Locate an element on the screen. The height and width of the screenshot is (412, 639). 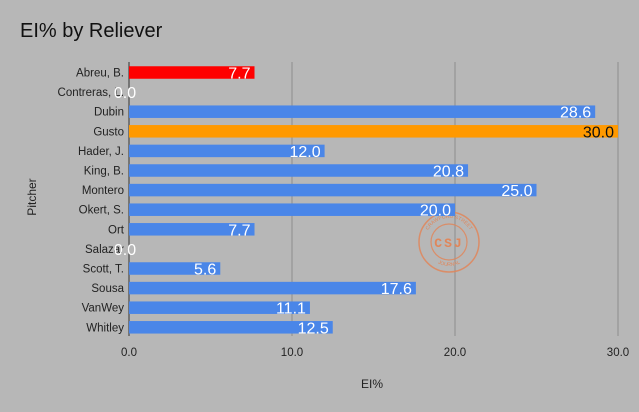
category-label: Ort is located at coordinates (116, 230).